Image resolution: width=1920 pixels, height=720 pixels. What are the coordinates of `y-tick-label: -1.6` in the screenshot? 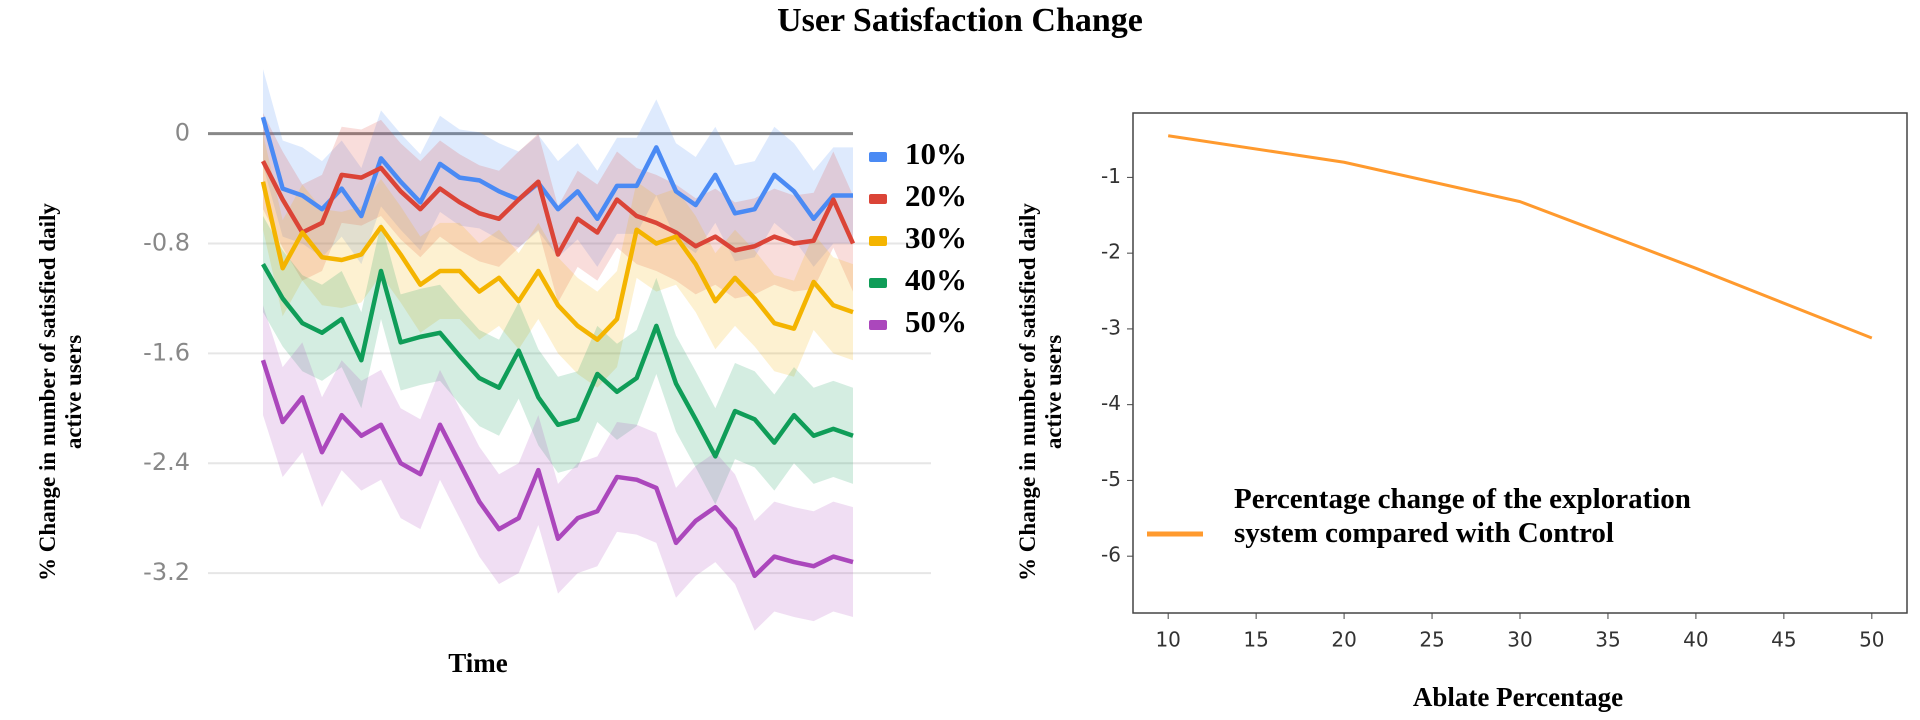 It's located at (166, 352).